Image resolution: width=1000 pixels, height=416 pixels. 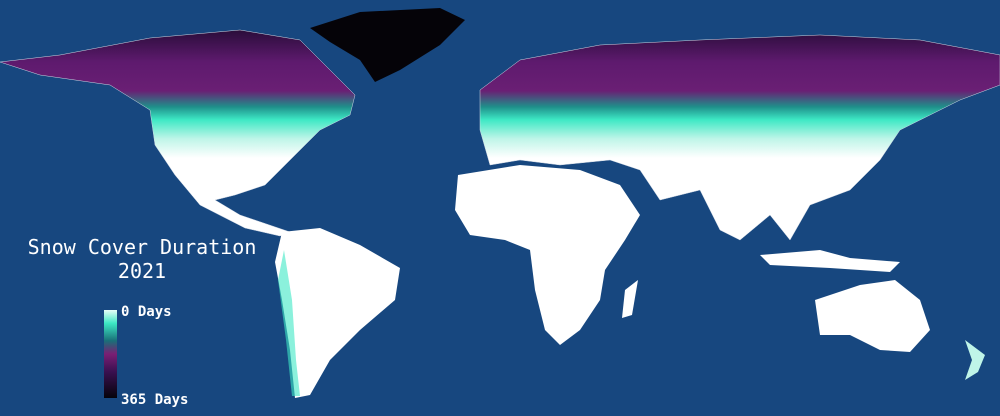 I want to click on south-america, so click(x=337, y=313).